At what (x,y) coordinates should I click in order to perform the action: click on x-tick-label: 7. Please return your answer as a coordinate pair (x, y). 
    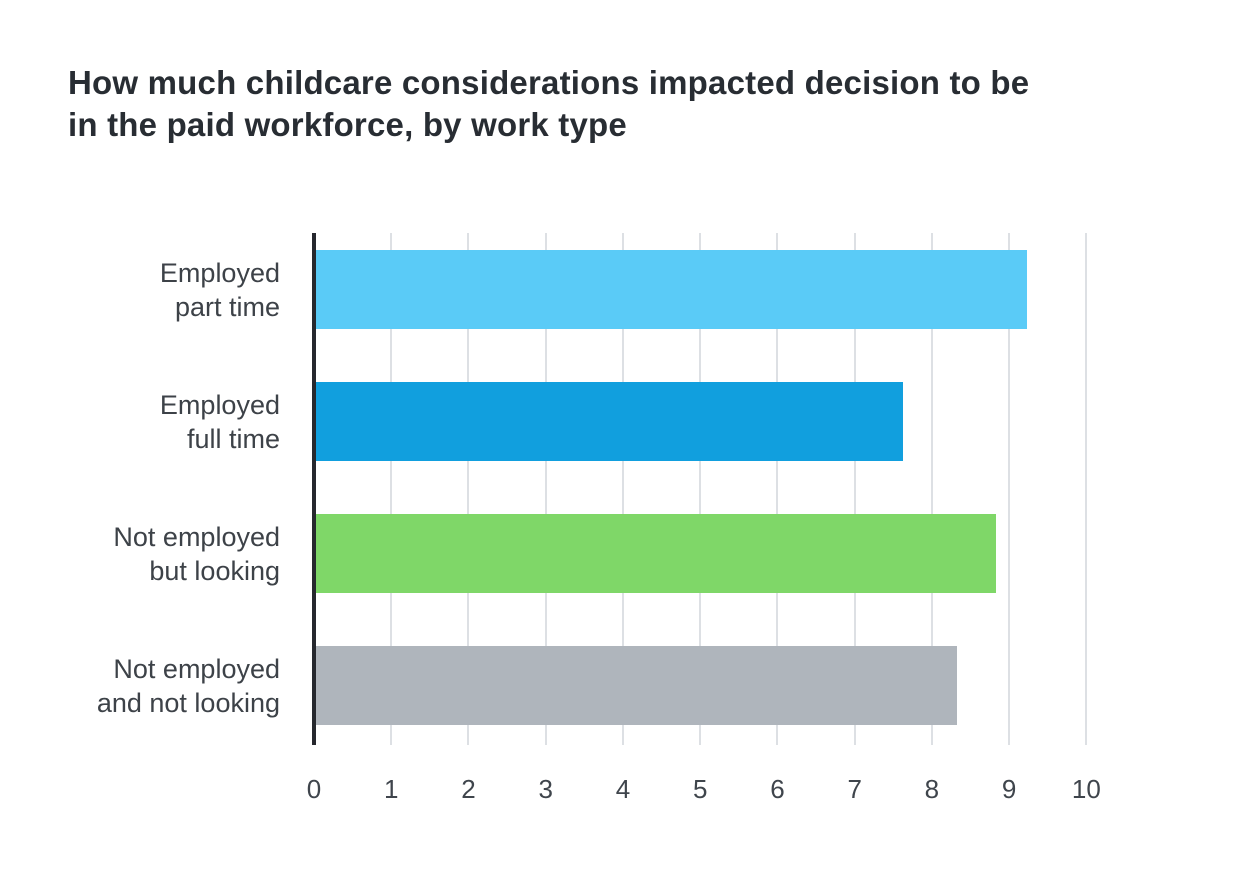
    Looking at the image, I should click on (854, 789).